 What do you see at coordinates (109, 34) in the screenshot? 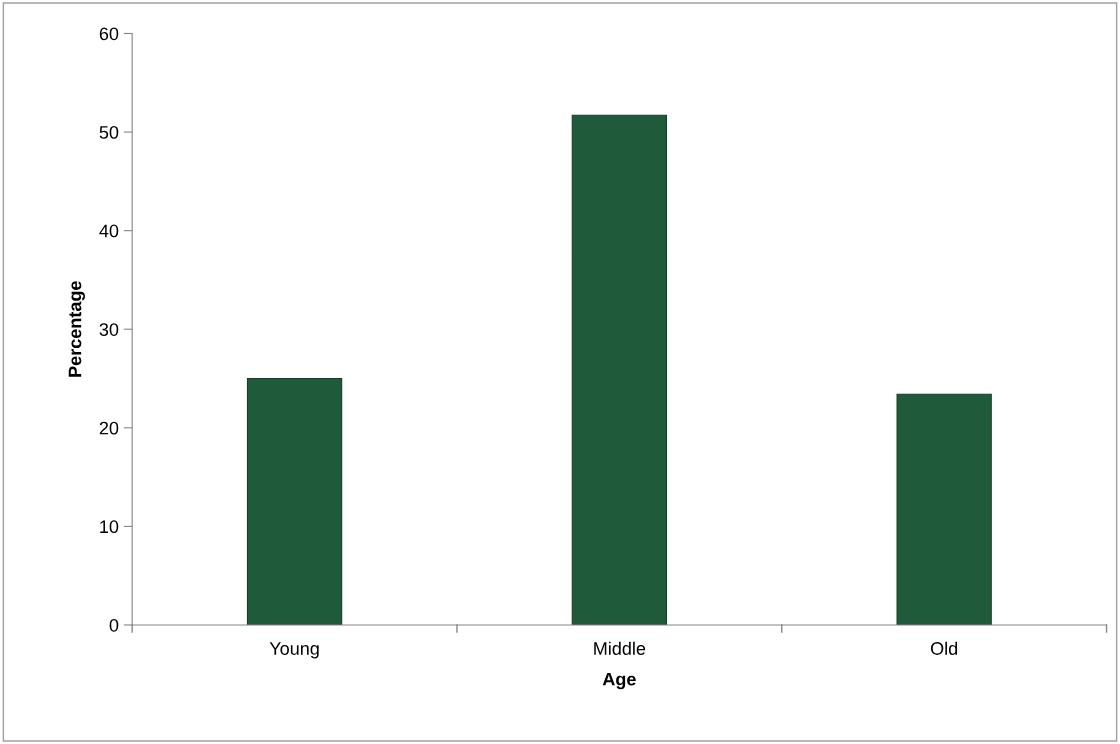
I see `y-tick-label: 60` at bounding box center [109, 34].